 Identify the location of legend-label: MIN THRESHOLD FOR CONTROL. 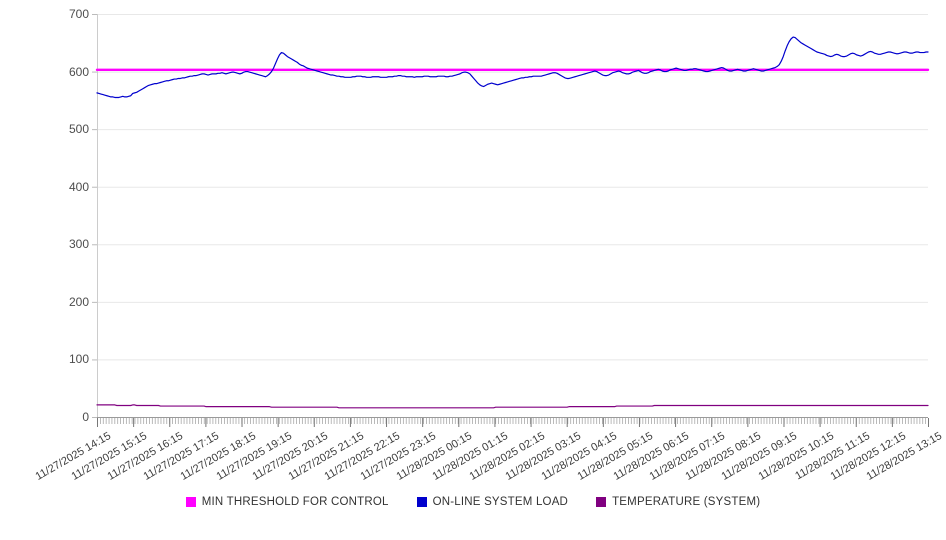
(295, 502).